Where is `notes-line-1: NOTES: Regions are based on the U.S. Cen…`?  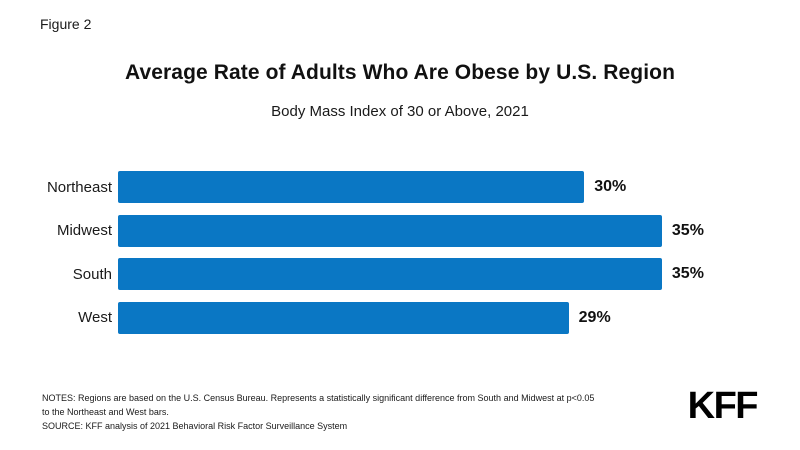 notes-line-1: NOTES: Regions are based on the U.S. Cen… is located at coordinates (318, 398).